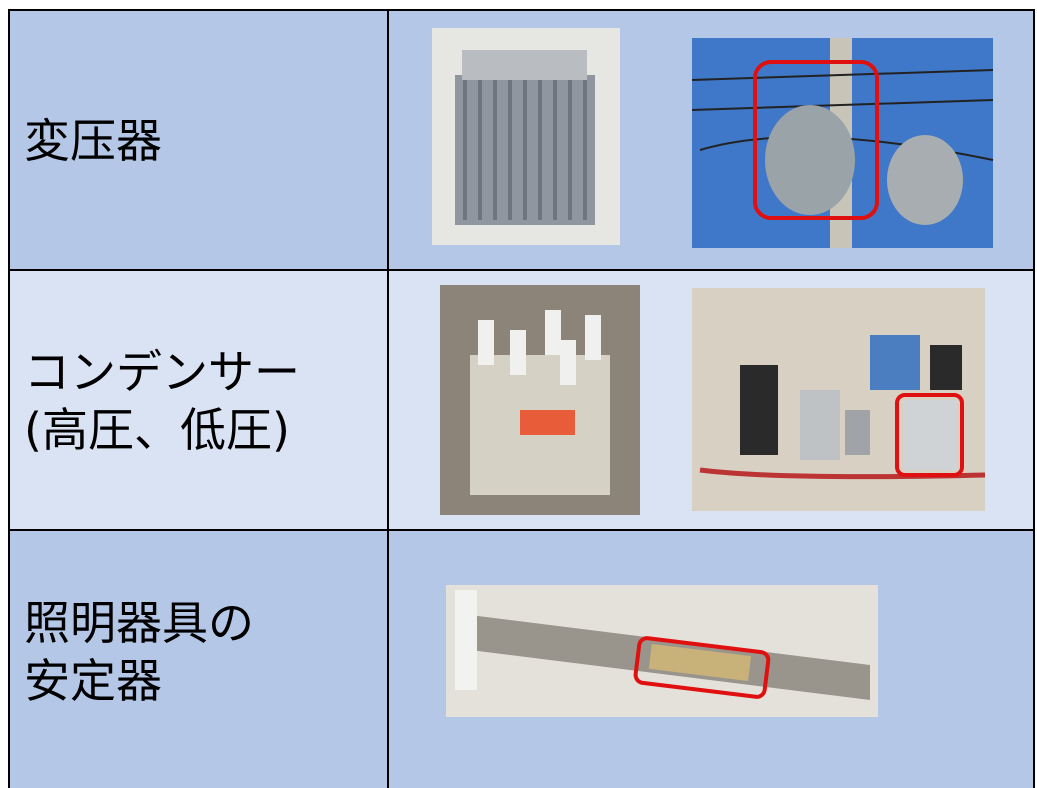 Image resolution: width=1037 pixels, height=788 pixels. Describe the element at coordinates (93, 681) in the screenshot. I see `label: 安定器` at that location.